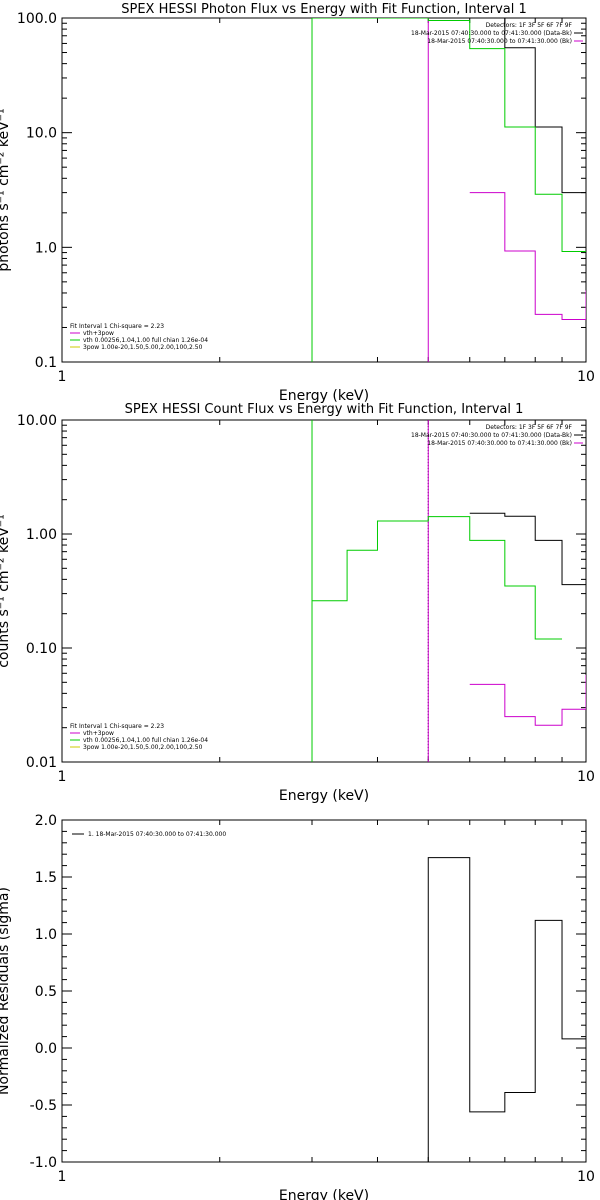 This screenshot has height=1200, width=600. I want to click on y-tick-label: 0.5, so click(46, 992).